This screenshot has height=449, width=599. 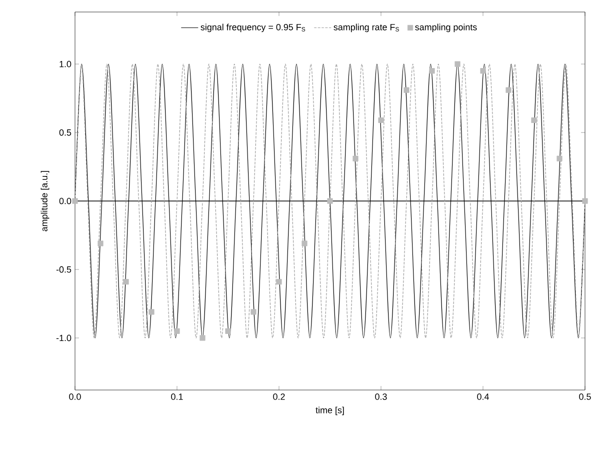 I want to click on y-tick-label: -0.5, so click(x=64, y=269).